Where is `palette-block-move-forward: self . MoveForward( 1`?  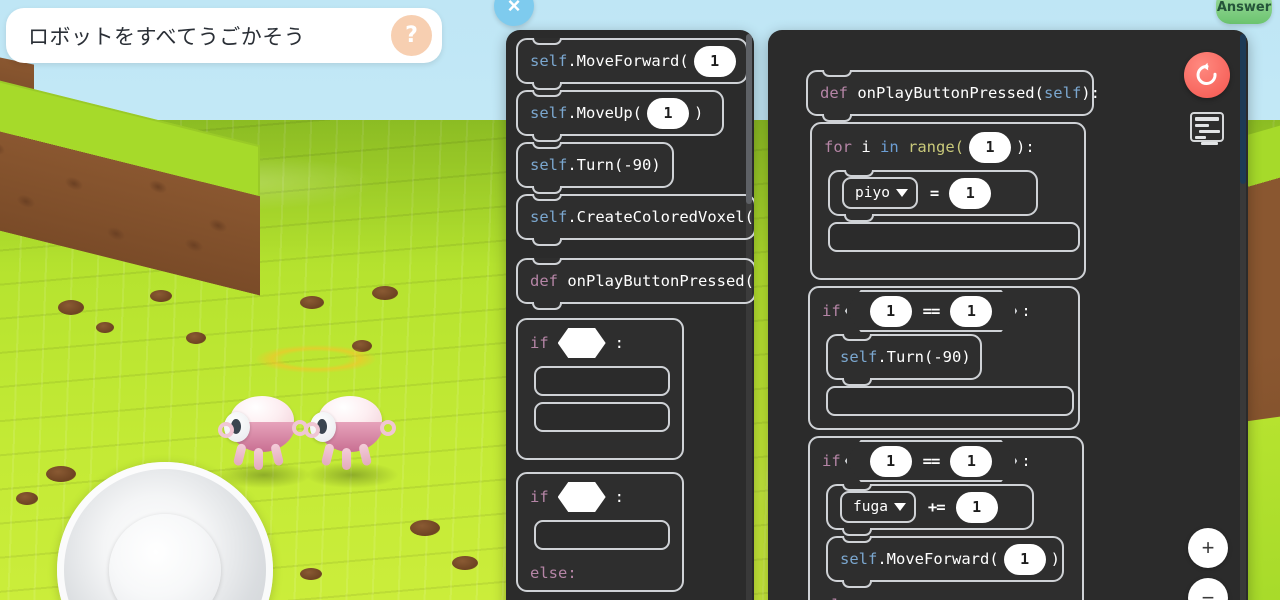 palette-block-move-forward: self . MoveForward( 1 is located at coordinates (632, 64).